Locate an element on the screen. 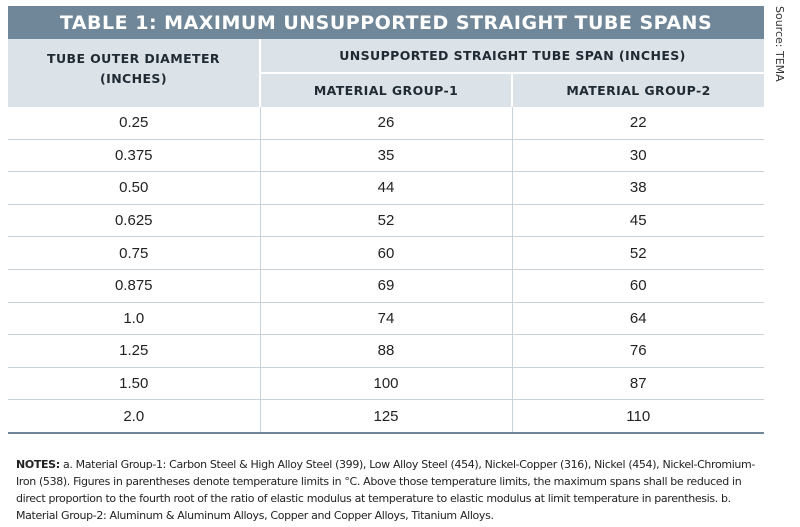 Image resolution: width=800 pixels, height=527 pixels. cell-group-2-span: 22 is located at coordinates (638, 123).